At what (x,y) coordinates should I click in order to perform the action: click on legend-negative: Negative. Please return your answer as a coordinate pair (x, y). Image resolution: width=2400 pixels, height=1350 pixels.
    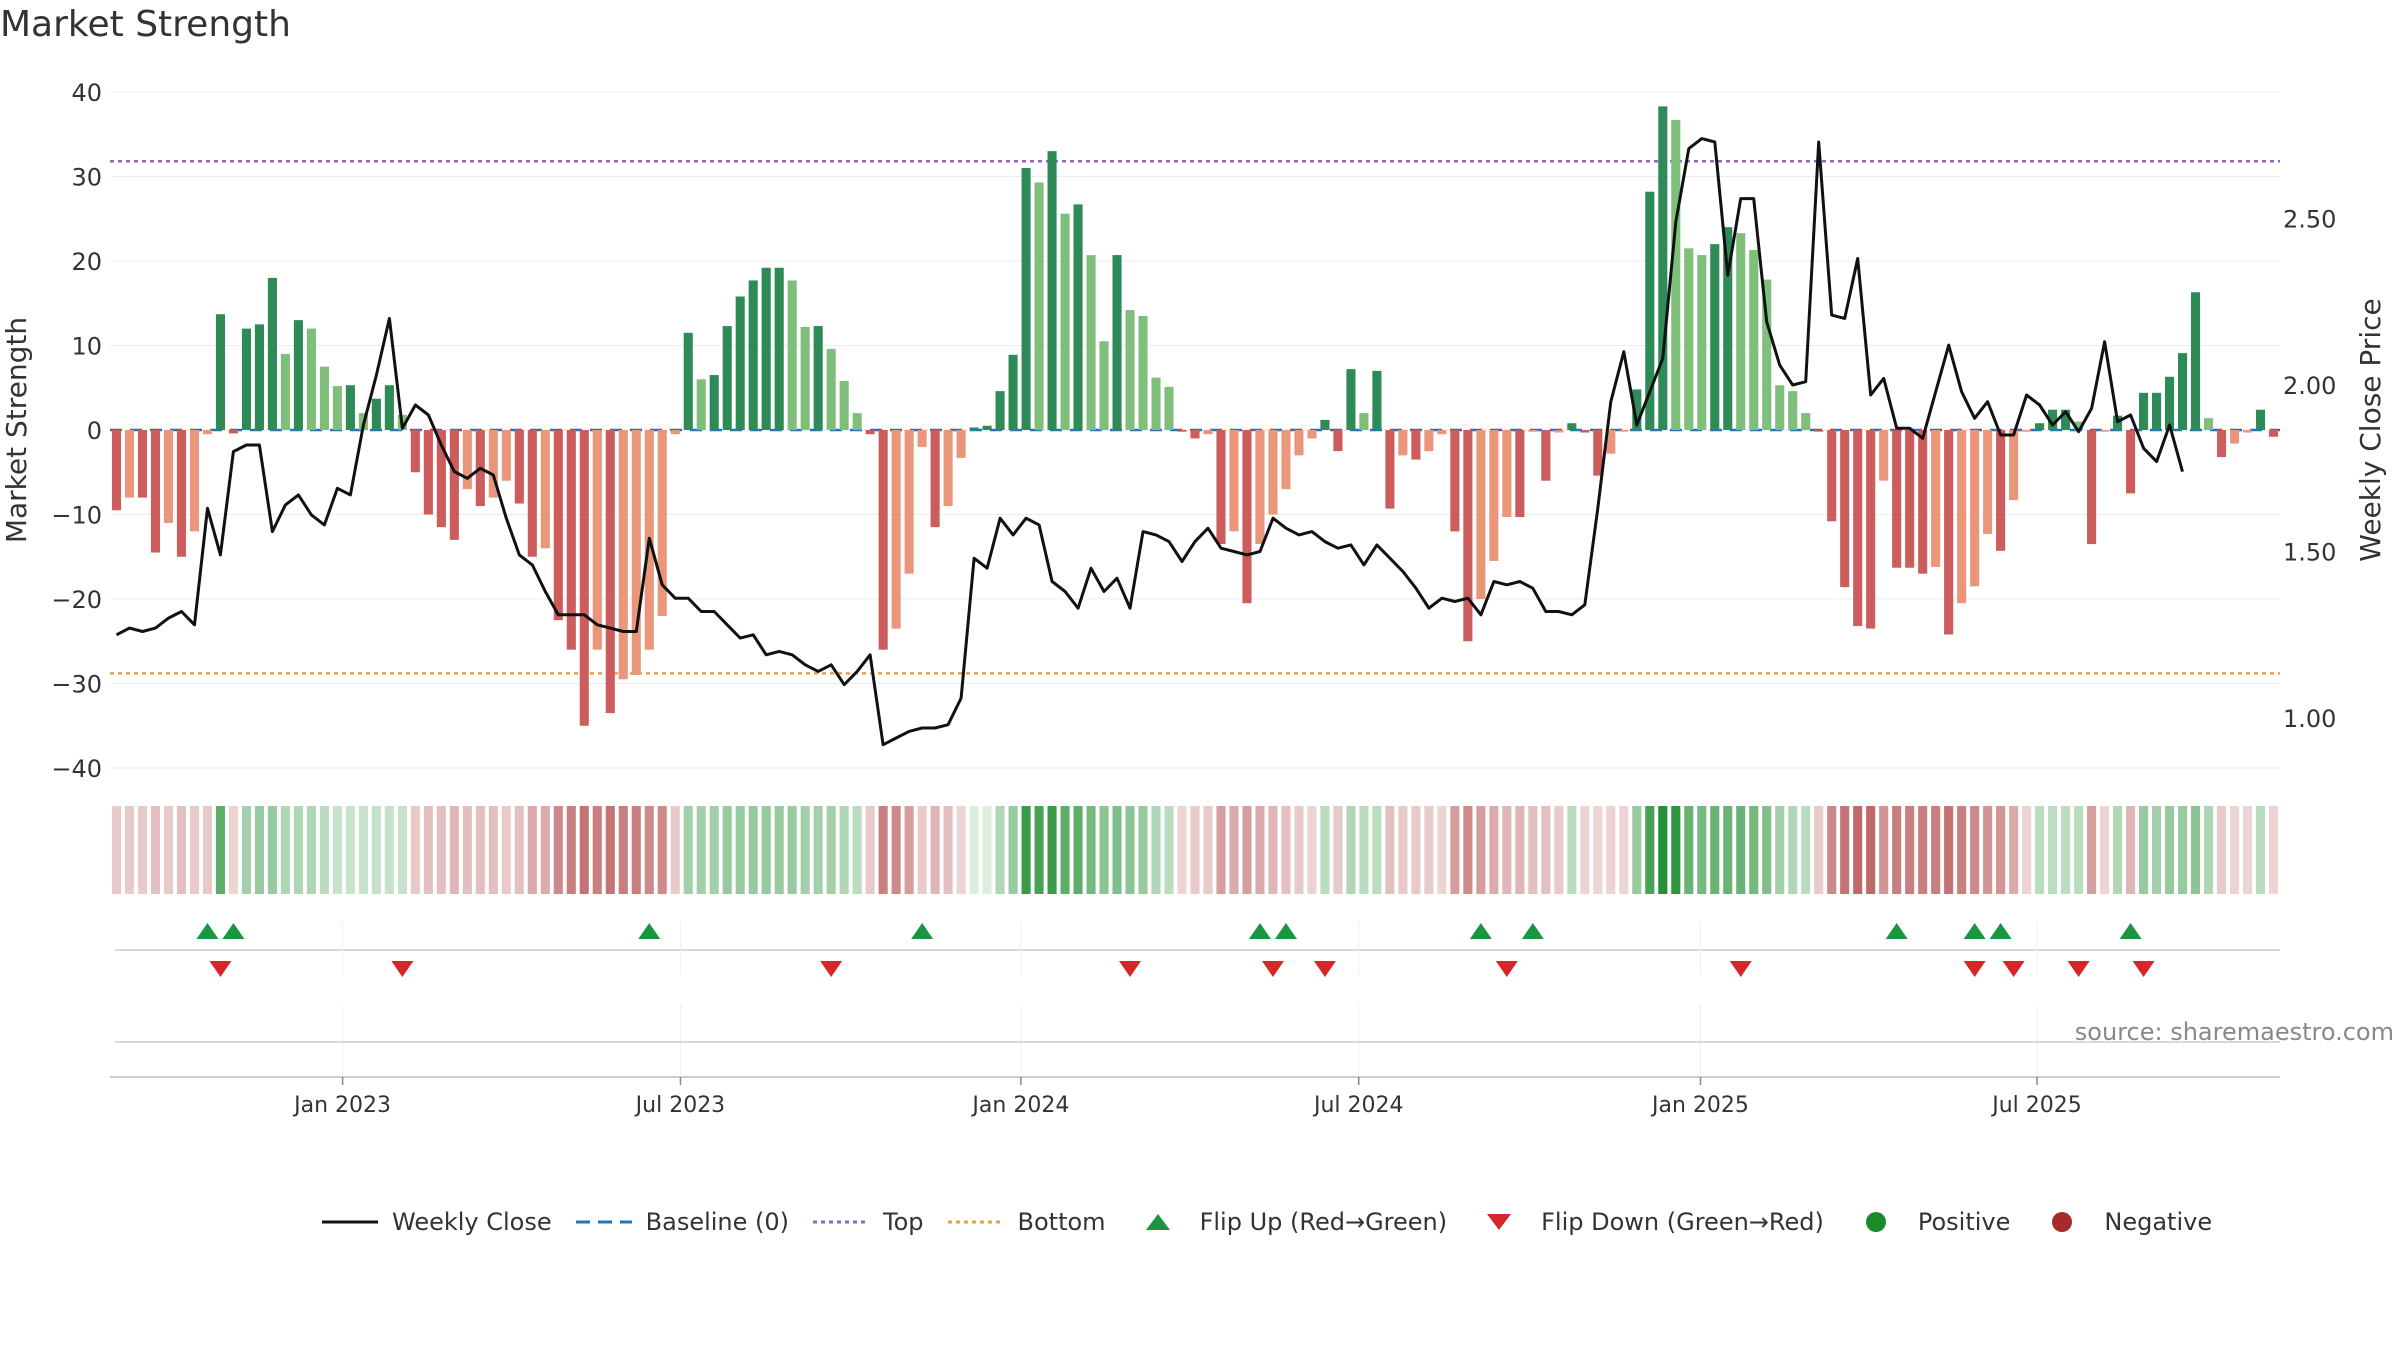
    Looking at the image, I should click on (2122, 1222).